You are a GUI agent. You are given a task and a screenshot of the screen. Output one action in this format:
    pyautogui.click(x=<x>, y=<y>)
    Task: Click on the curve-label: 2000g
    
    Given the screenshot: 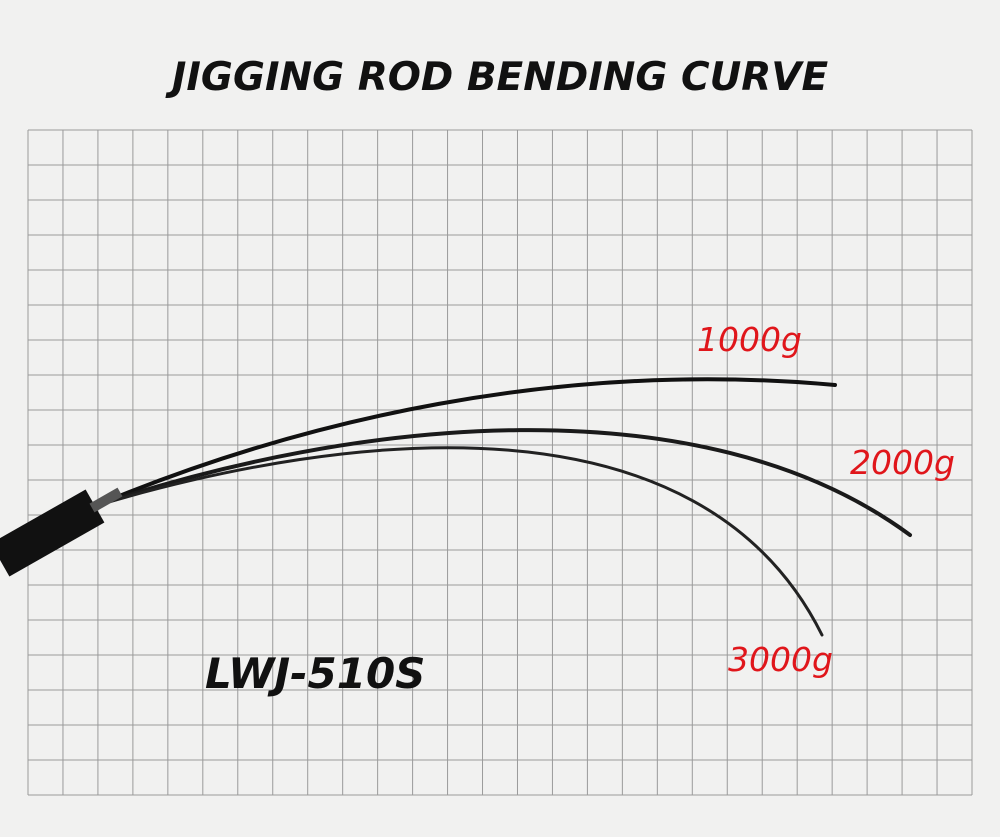 What is the action you would take?
    pyautogui.click(x=902, y=462)
    